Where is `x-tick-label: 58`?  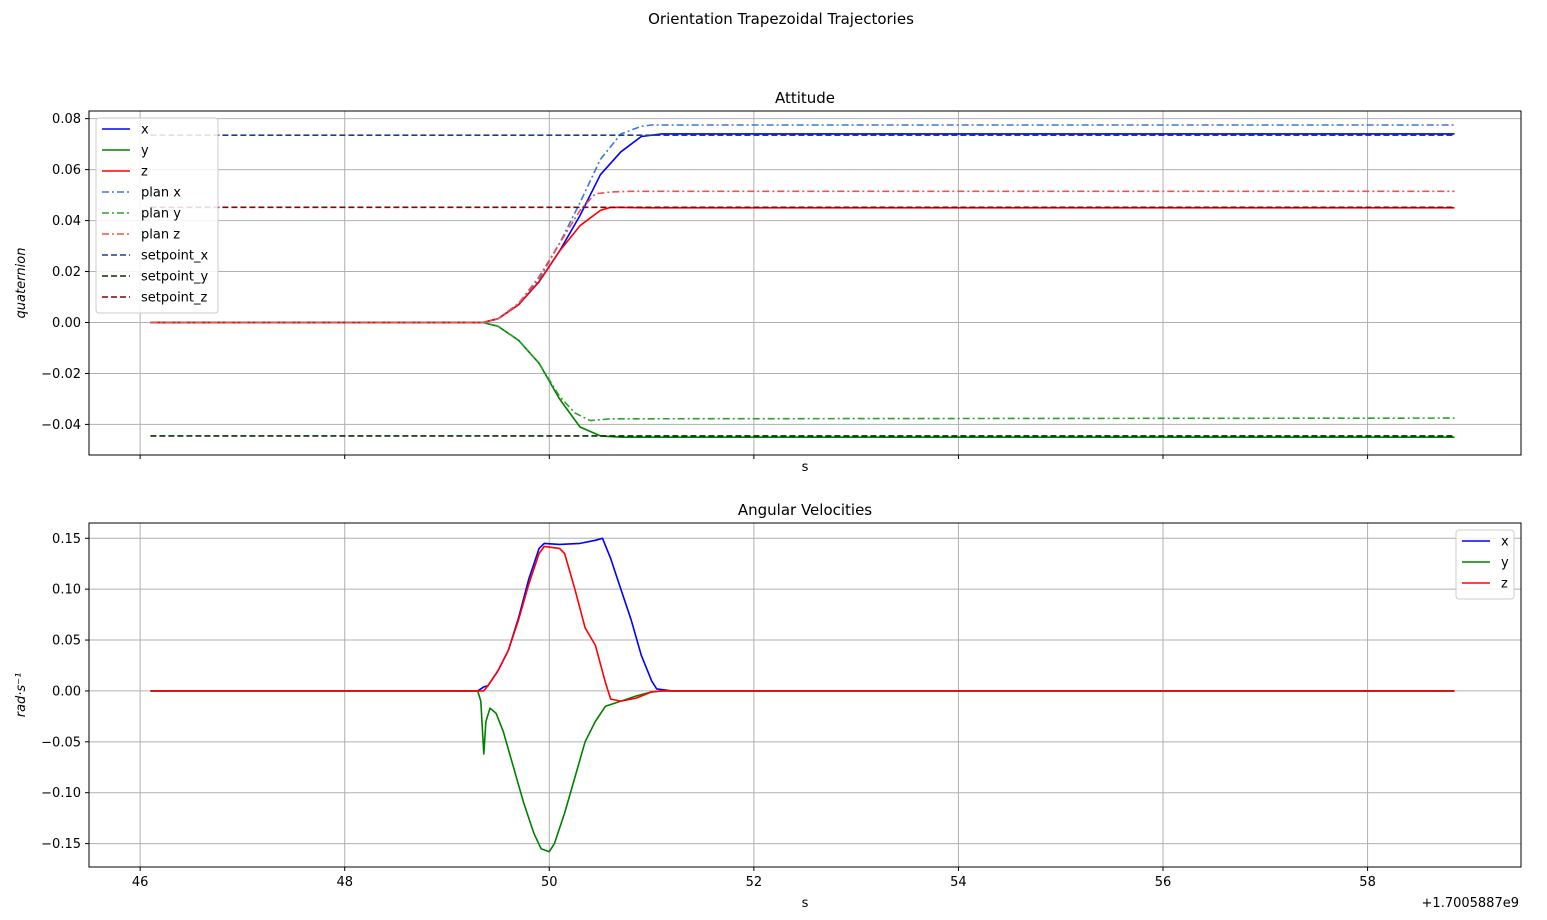
x-tick-label: 58 is located at coordinates (1367, 882).